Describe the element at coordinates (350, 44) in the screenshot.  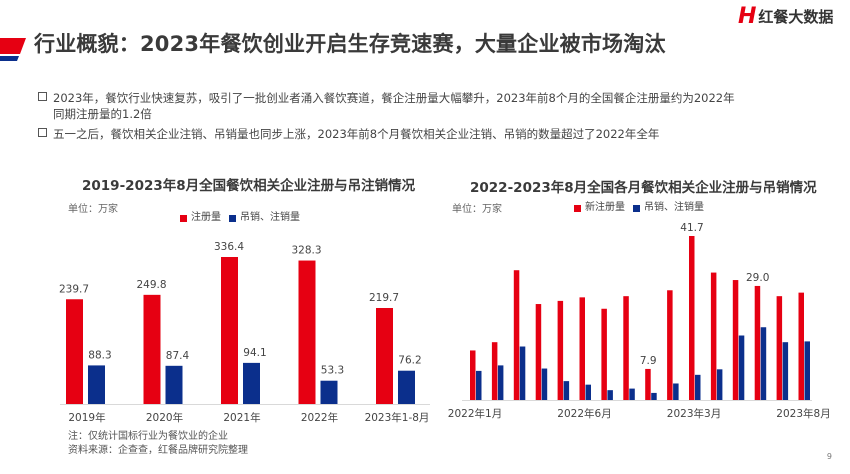
I see `page-title: 行业概貌：2023年餐饮创业开启生存竞速赛，大量企业被市场淘汰` at that location.